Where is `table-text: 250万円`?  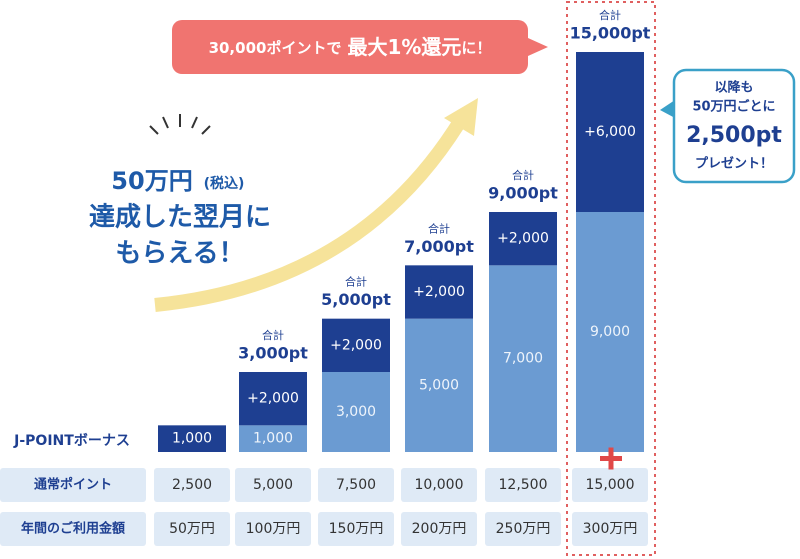 table-text: 250万円 is located at coordinates (523, 529).